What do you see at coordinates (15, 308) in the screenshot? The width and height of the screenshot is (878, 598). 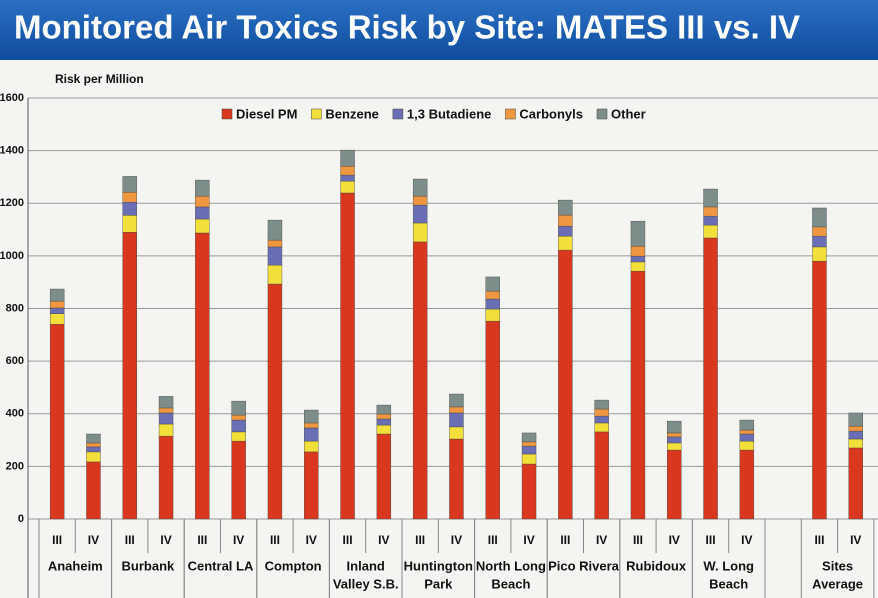 I see `y-tick-label: 800` at bounding box center [15, 308].